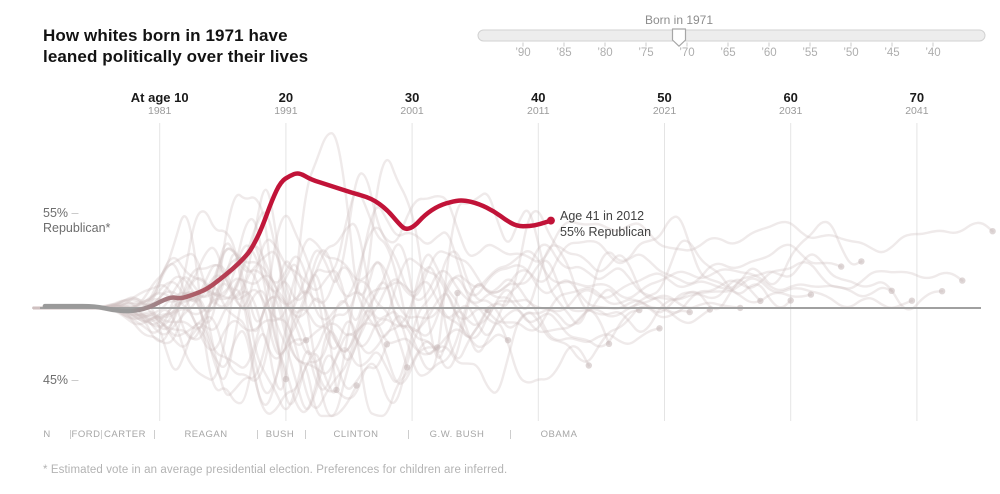 This screenshot has height=494, width=1000. I want to click on highlight-endpoint, so click(550, 220).